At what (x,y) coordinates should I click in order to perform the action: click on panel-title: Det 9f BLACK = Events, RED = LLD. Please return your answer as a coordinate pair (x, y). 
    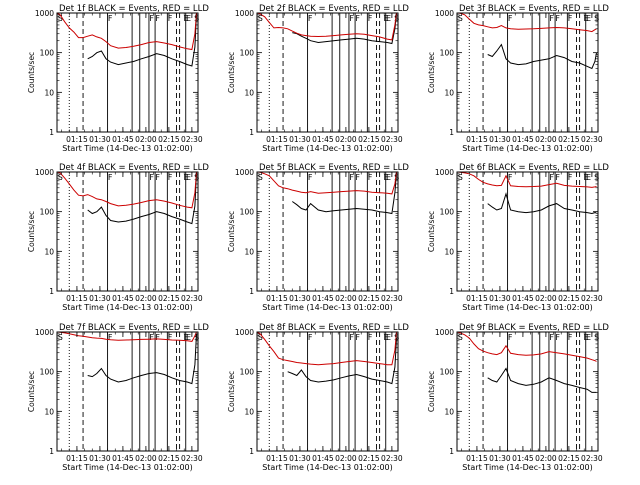
    Looking at the image, I should click on (534, 328).